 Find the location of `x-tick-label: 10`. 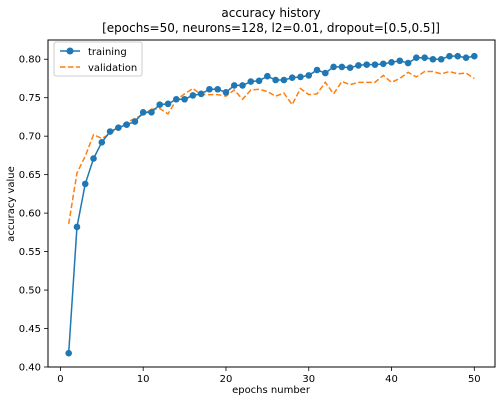

x-tick-label: 10 is located at coordinates (143, 379).